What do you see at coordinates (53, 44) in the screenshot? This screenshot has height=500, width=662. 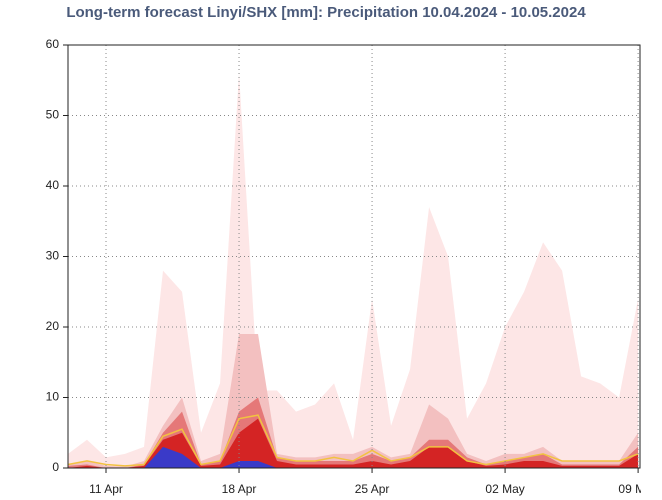 I see `y-tick-label: 60` at bounding box center [53, 44].